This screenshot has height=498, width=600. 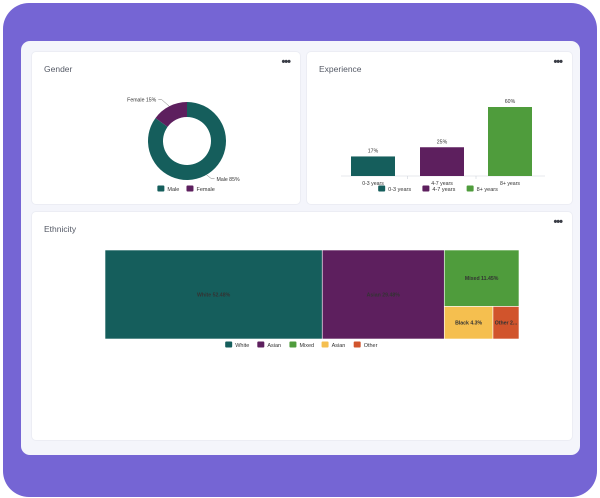 I want to click on gender-leader-male, so click(x=210, y=177).